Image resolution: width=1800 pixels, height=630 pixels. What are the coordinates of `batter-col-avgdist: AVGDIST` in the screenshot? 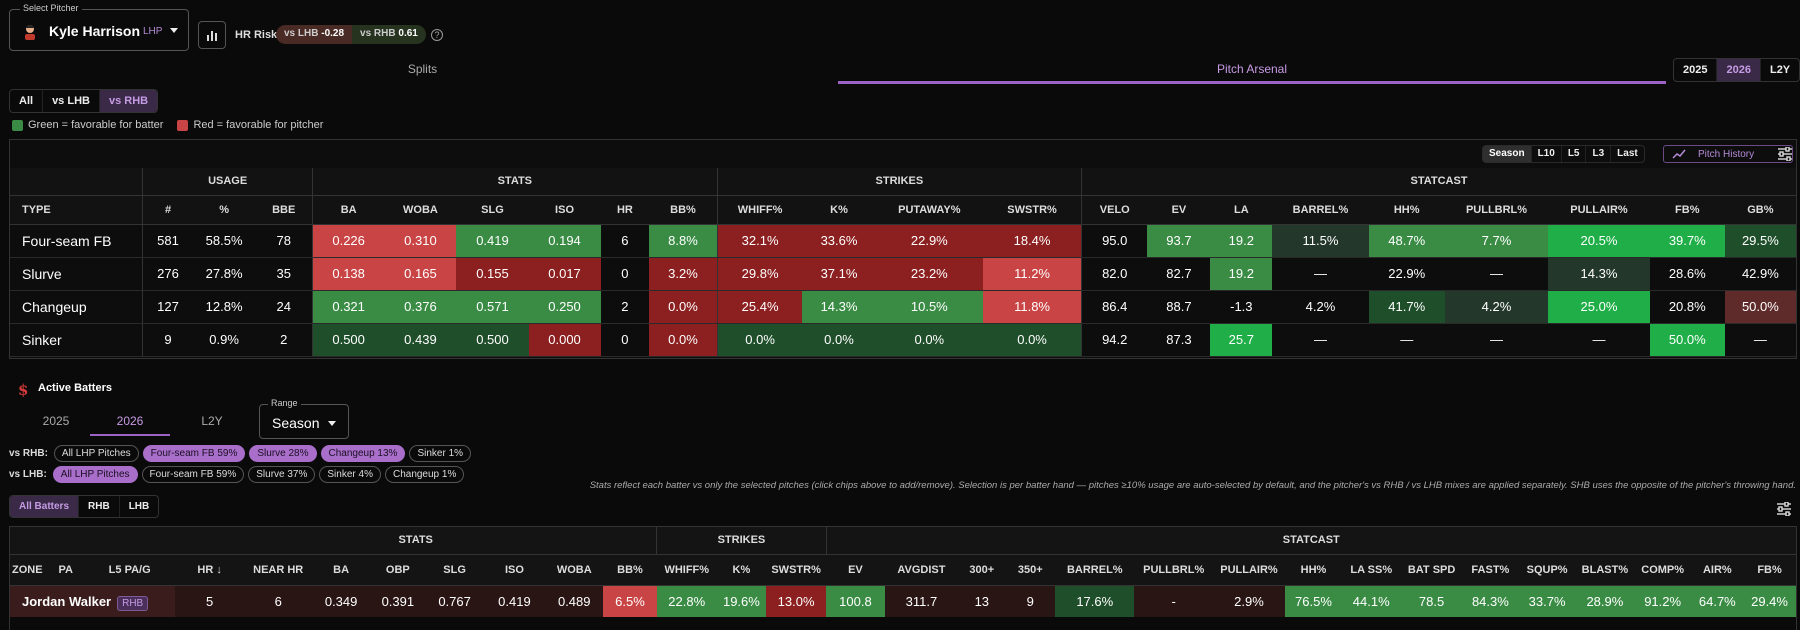 It's located at (921, 570).